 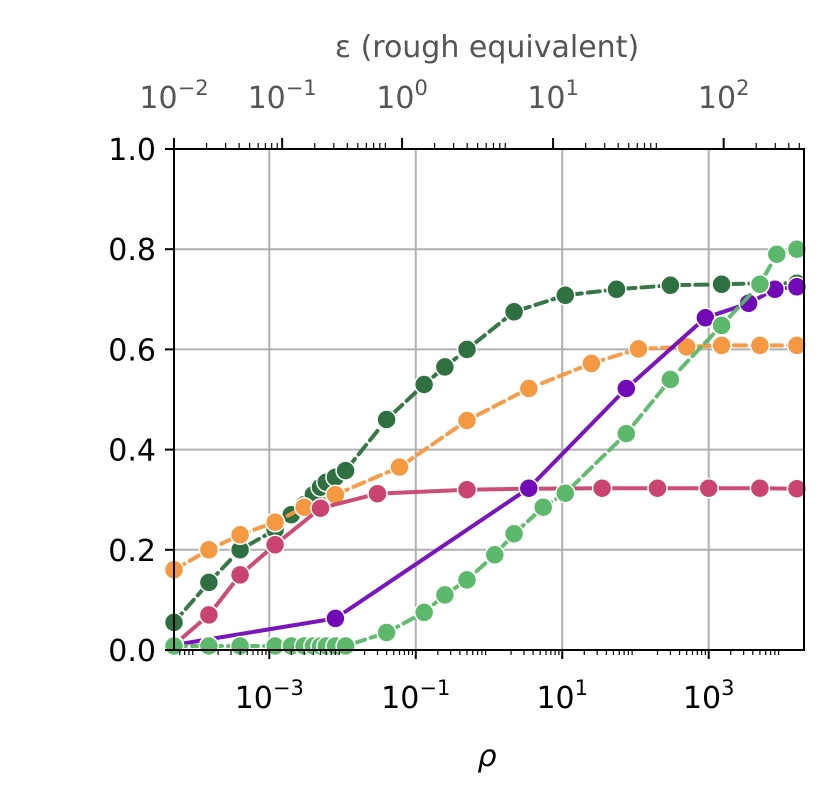 I want to click on y-tick-label: 0.6, so click(x=132, y=350).